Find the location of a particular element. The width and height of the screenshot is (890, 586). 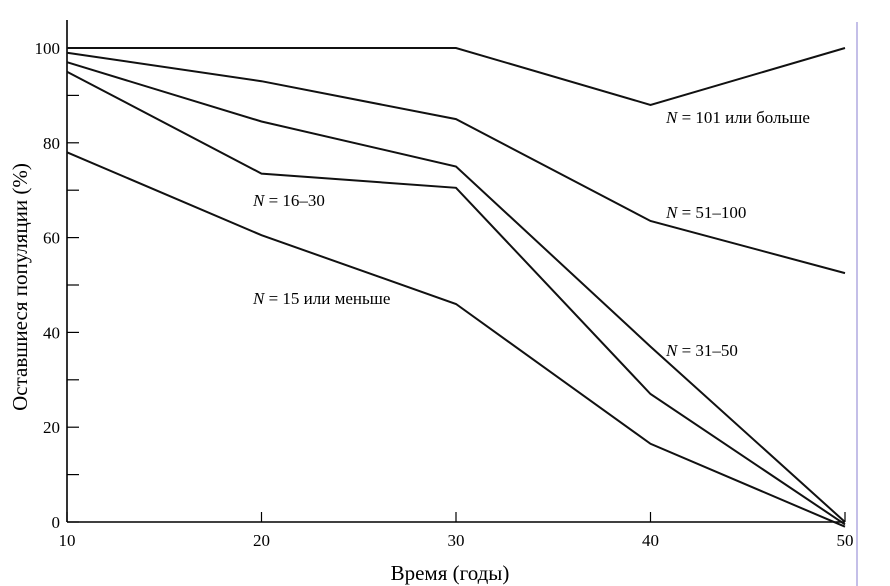

series-label-1: N = 101 или больше is located at coordinates (737, 117).